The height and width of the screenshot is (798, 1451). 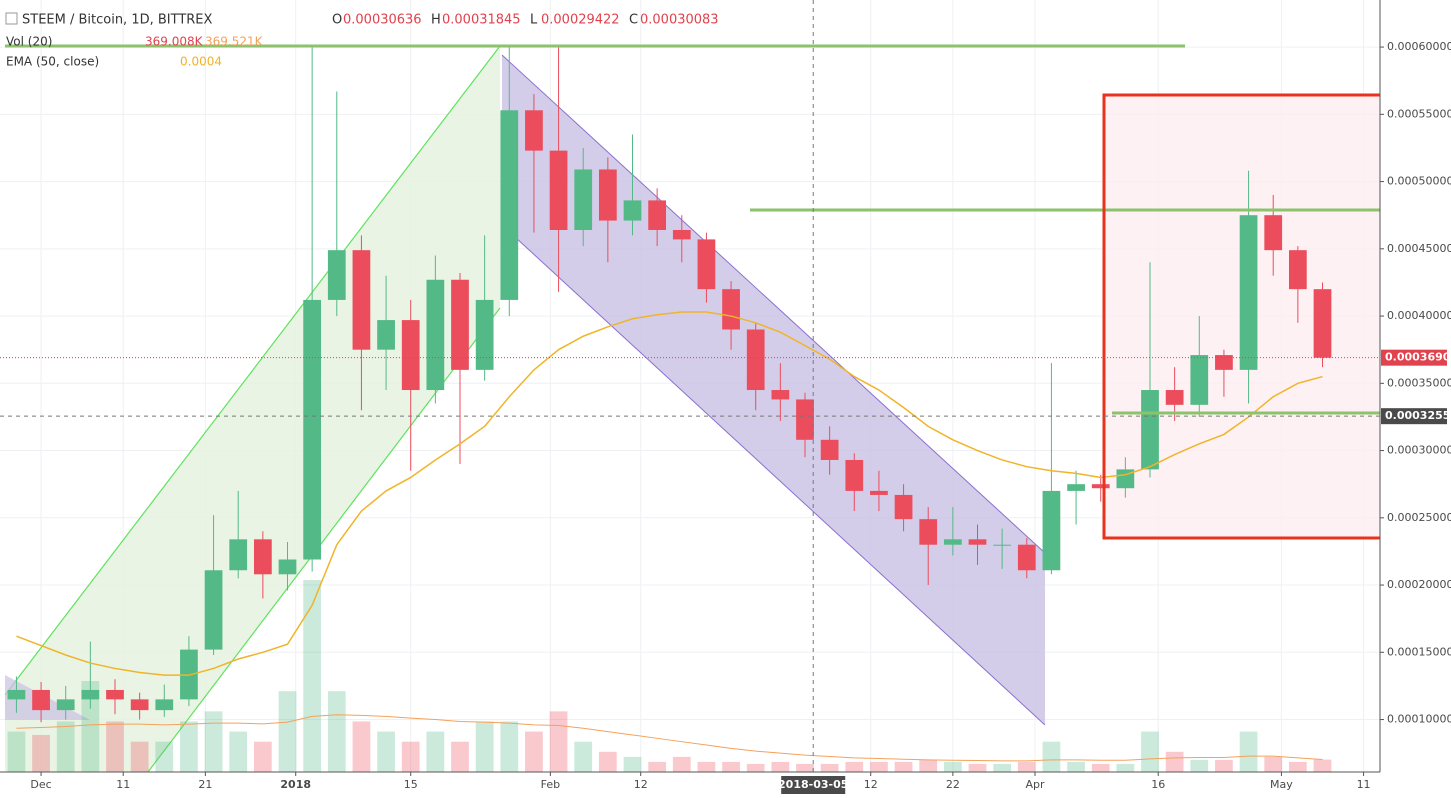 I want to click on ohlc-value: 0.00030636, so click(x=382, y=20).